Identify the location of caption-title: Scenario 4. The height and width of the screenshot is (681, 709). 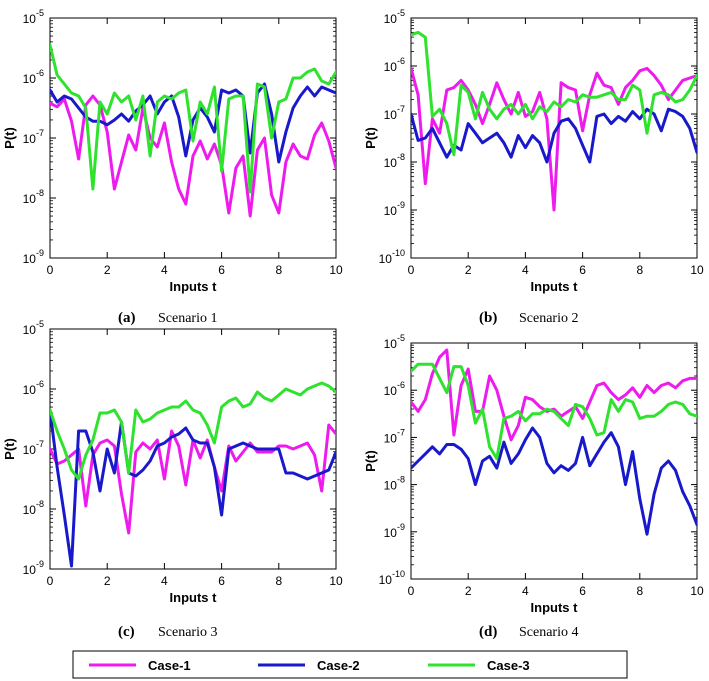
(548, 632).